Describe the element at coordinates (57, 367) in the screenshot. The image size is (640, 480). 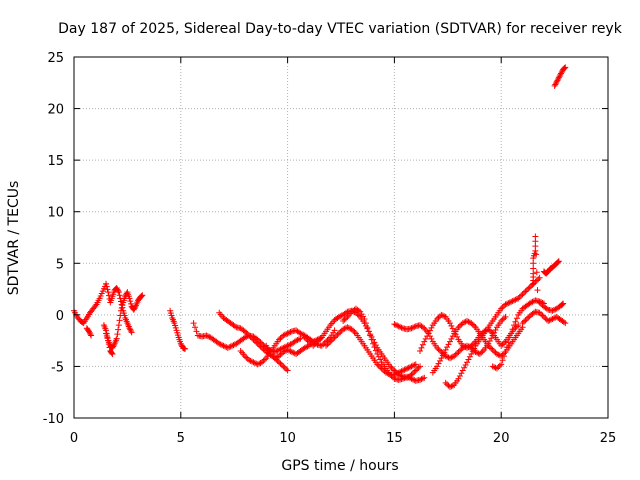
I see `y-tick-label: -5` at that location.